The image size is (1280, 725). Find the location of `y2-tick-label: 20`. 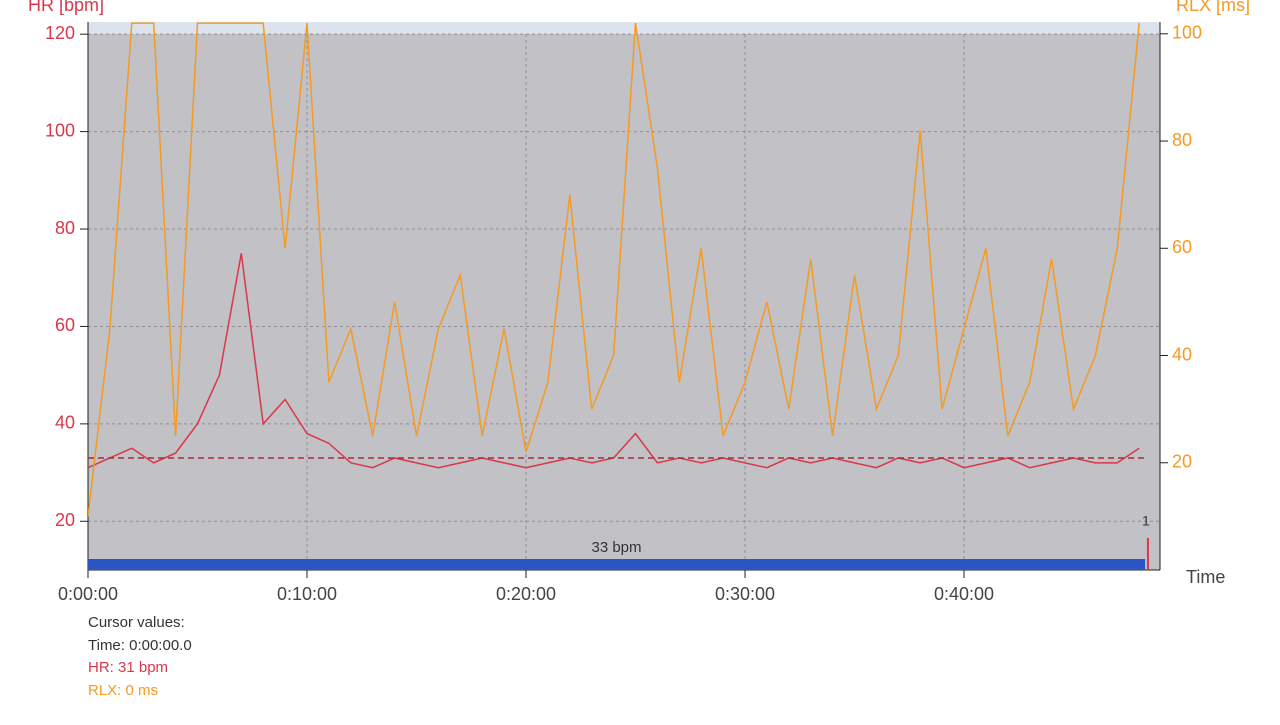

y2-tick-label: 20 is located at coordinates (1182, 462).